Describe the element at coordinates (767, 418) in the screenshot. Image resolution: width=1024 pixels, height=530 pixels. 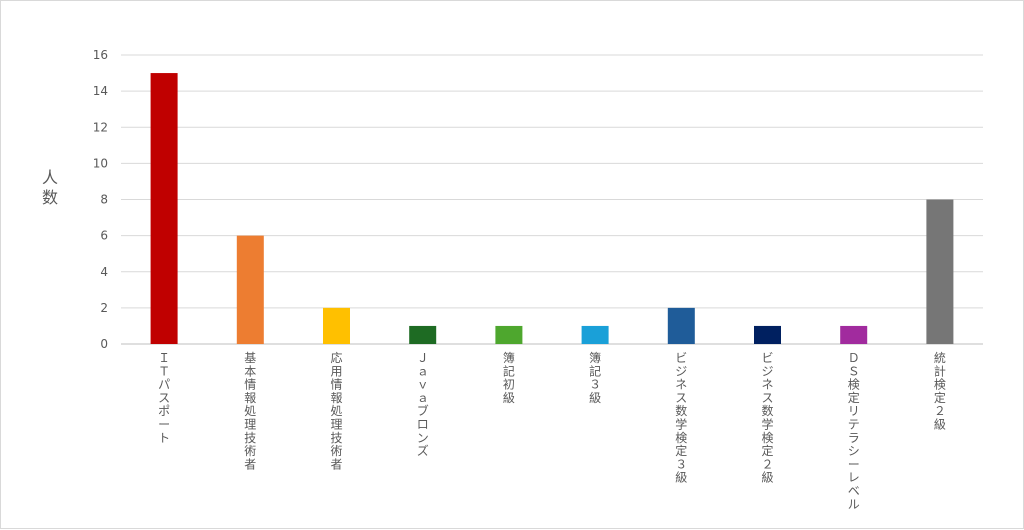
I see `x-category-label: ビジネス数学検定２級` at that location.